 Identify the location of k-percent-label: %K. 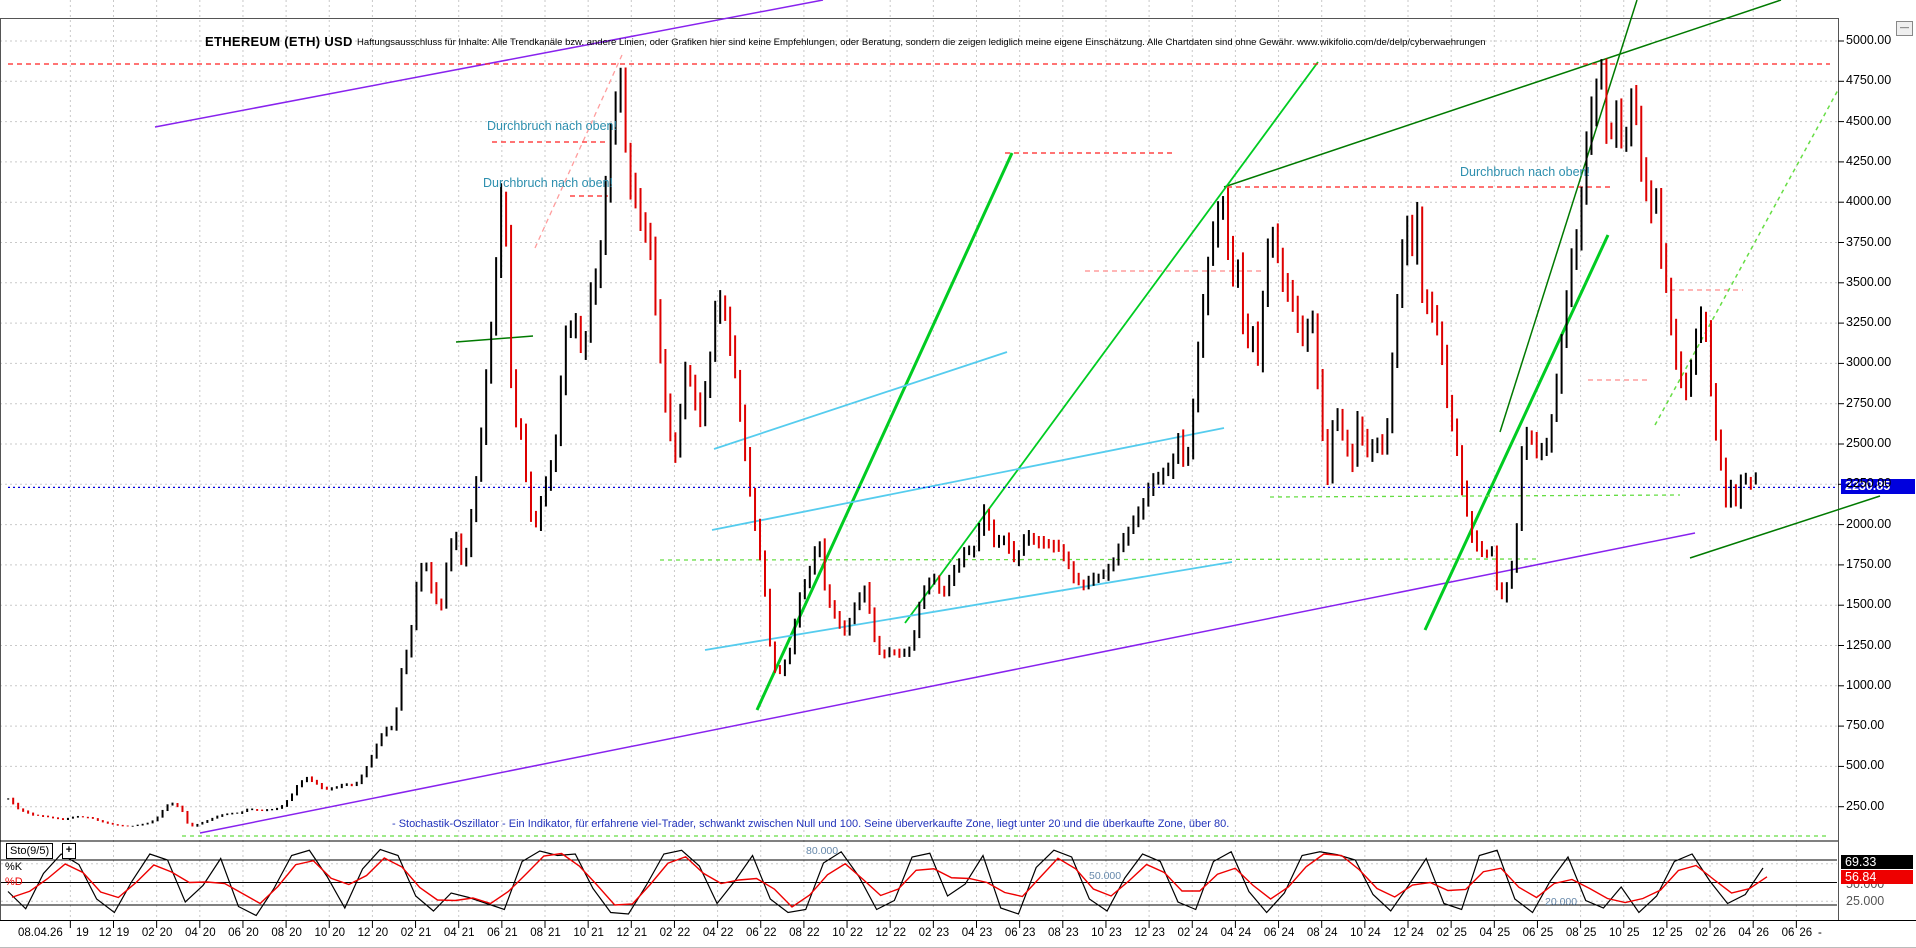
(14, 867).